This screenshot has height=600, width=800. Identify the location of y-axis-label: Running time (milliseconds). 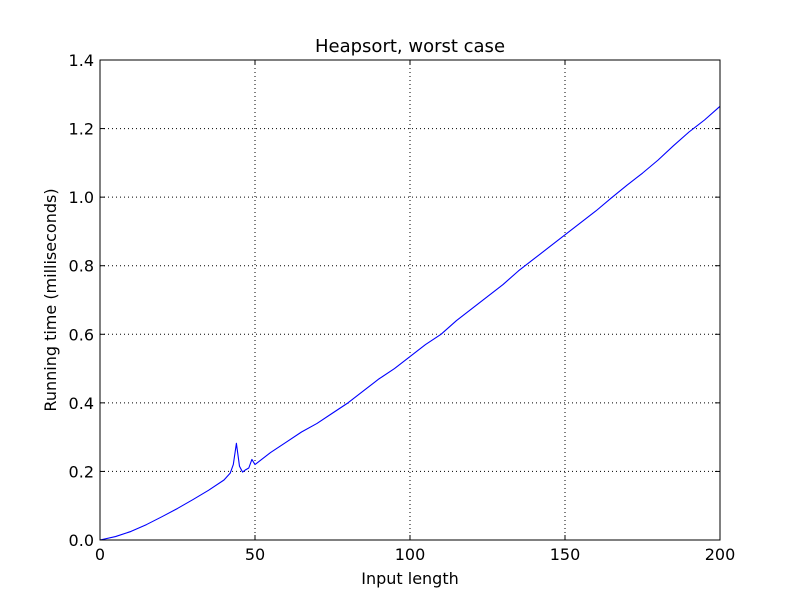
(50, 299).